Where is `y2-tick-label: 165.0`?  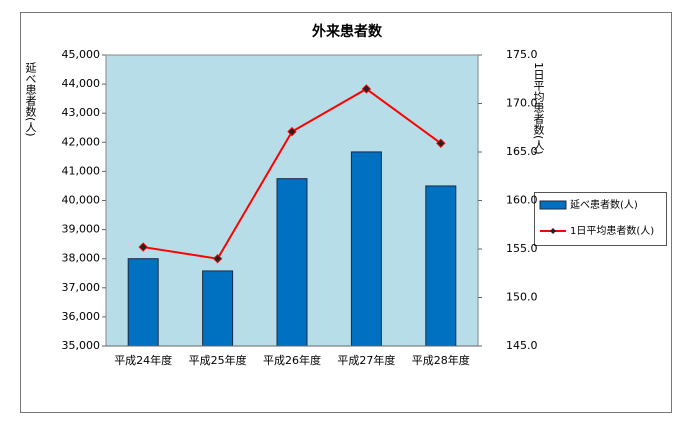 y2-tick-label: 165.0 is located at coordinates (522, 151).